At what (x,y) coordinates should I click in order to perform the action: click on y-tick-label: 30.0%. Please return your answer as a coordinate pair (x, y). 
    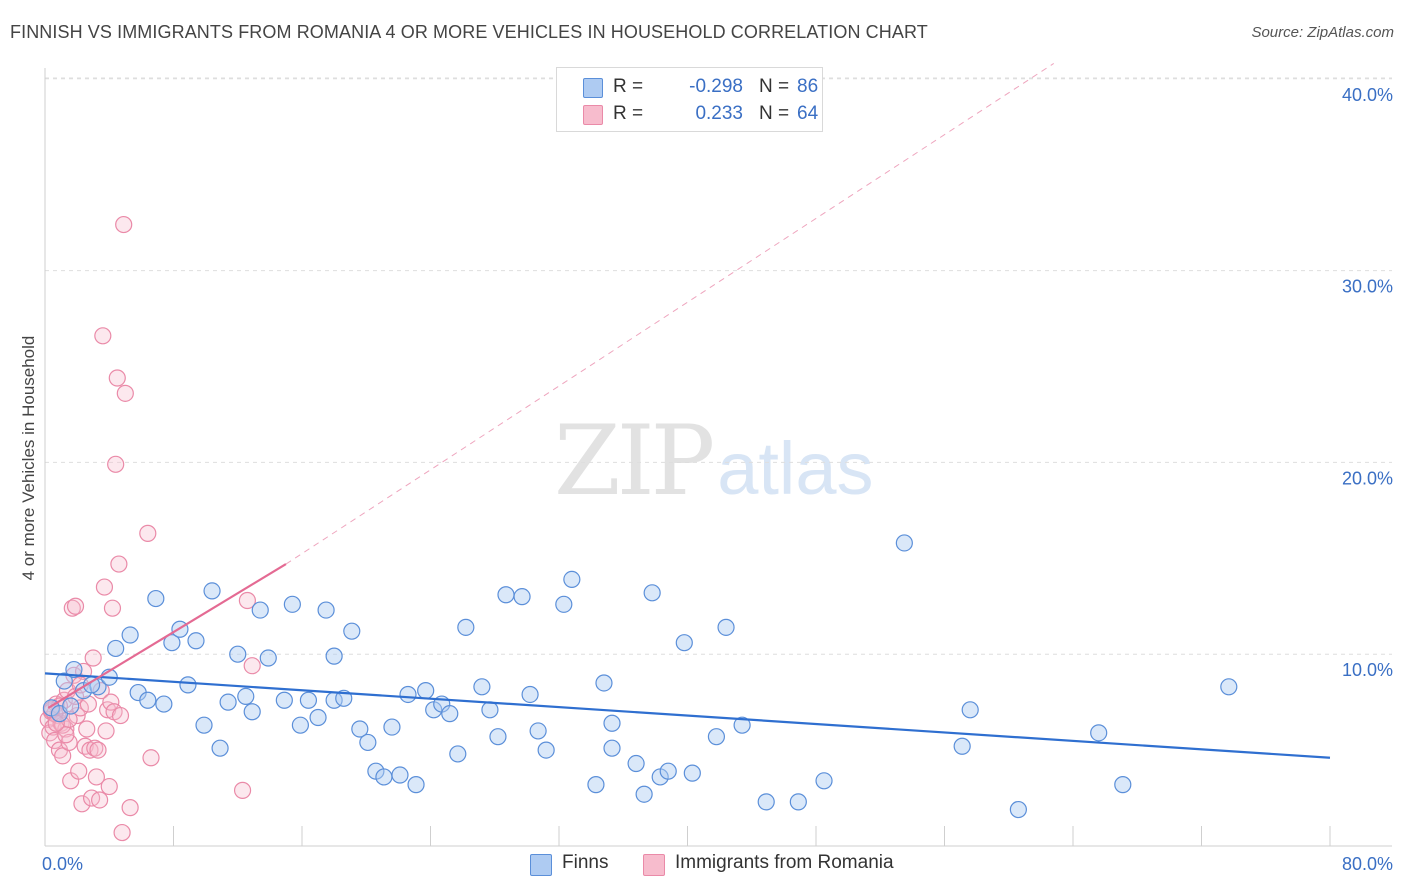
    Looking at the image, I should click on (1367, 287).